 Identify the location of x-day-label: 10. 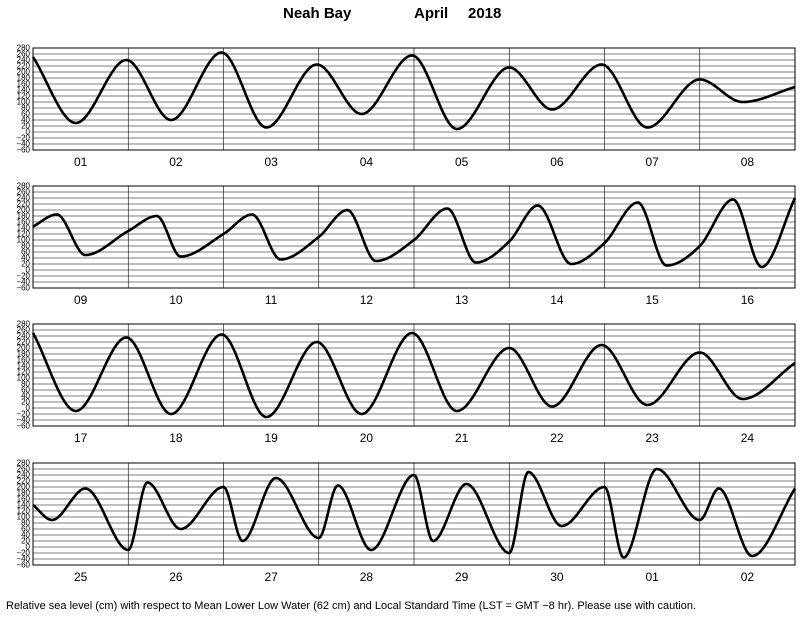
(176, 300).